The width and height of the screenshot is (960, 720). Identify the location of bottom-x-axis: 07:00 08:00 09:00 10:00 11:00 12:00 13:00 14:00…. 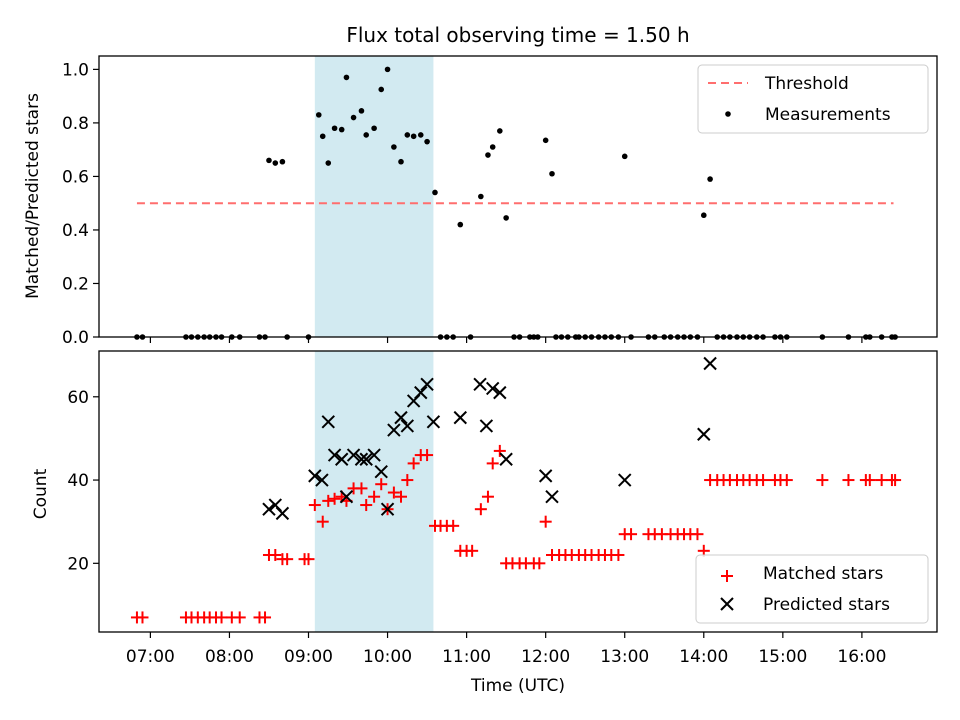
(506, 649).